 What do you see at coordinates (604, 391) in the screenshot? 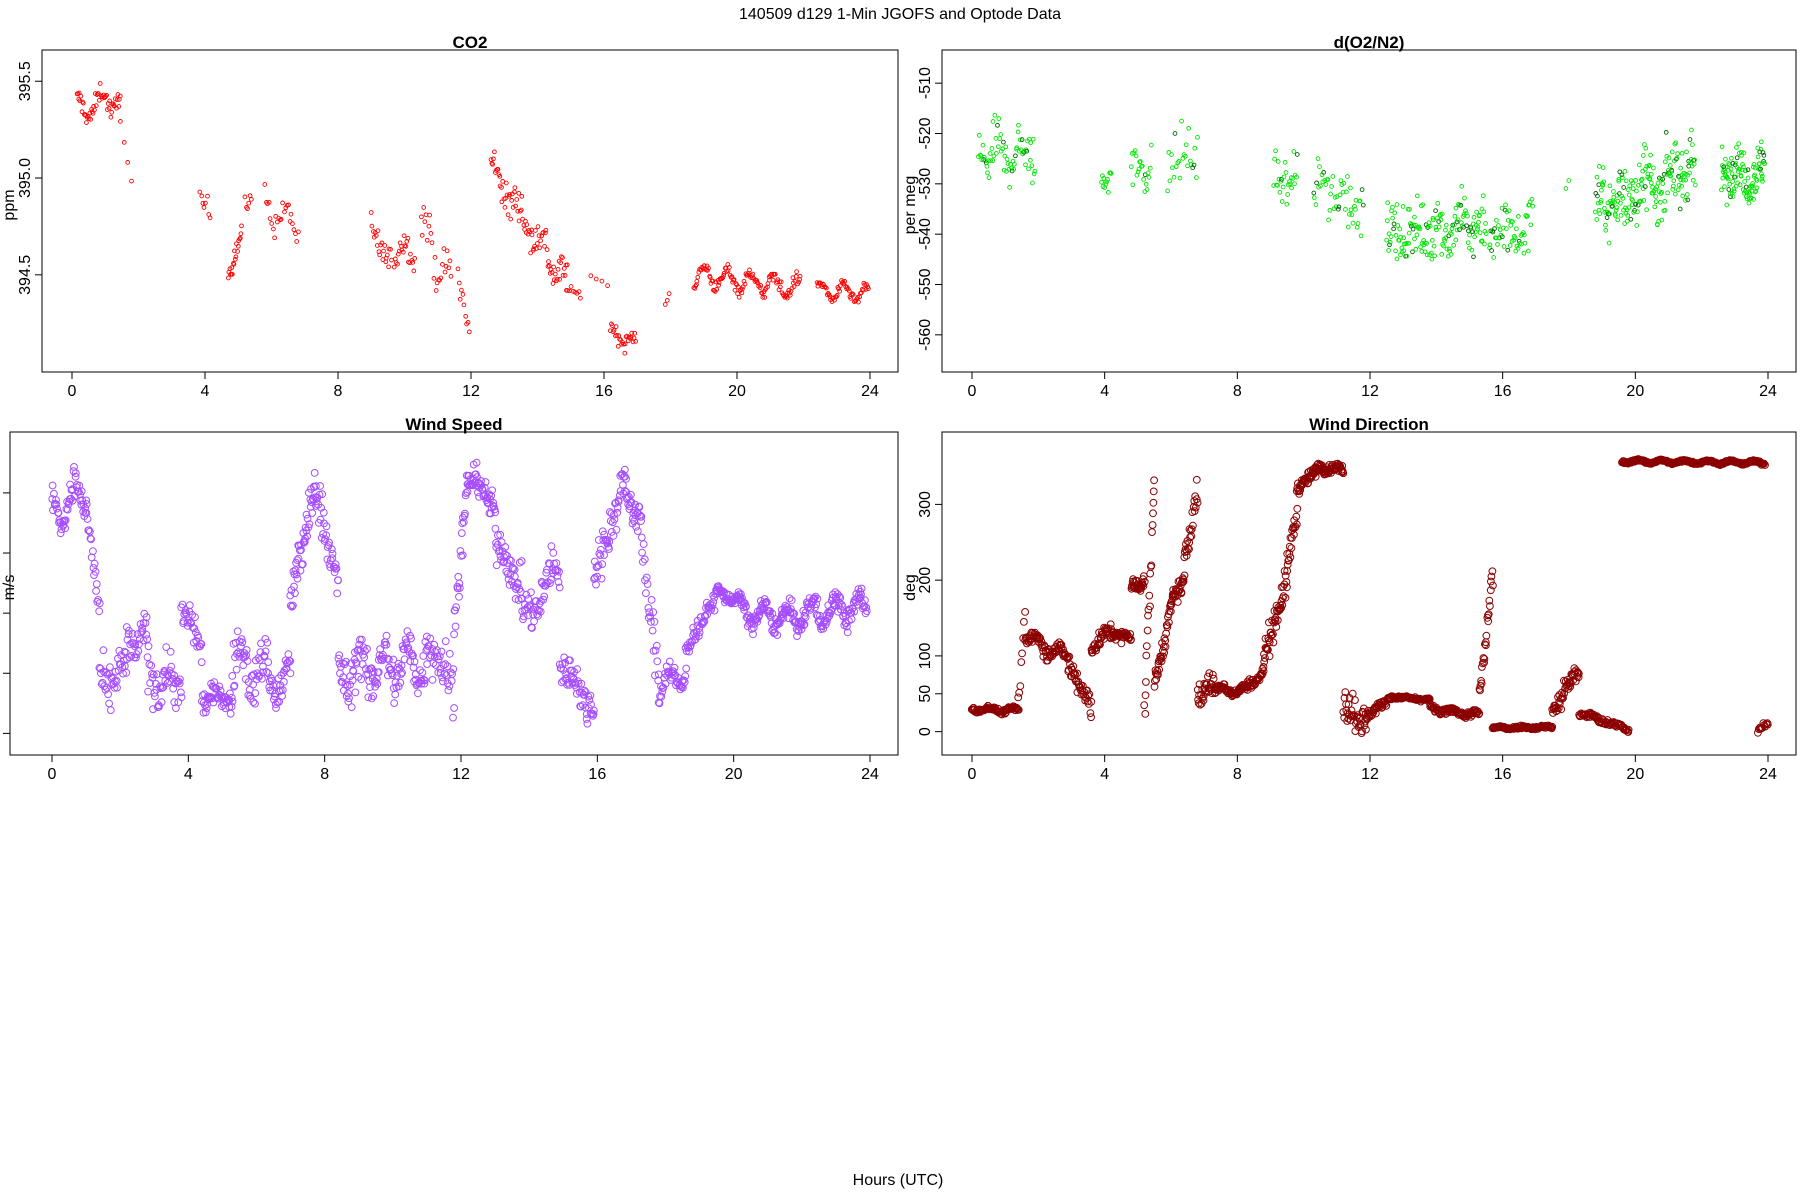
I see `x-tick-label: 16` at bounding box center [604, 391].